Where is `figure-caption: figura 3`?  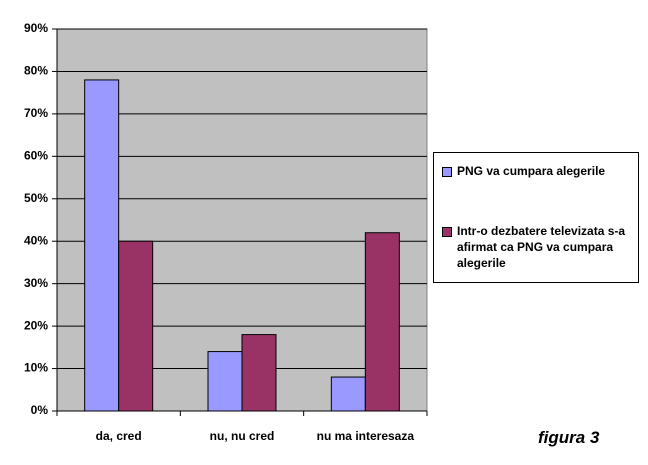 figure-caption: figura 3 is located at coordinates (569, 437).